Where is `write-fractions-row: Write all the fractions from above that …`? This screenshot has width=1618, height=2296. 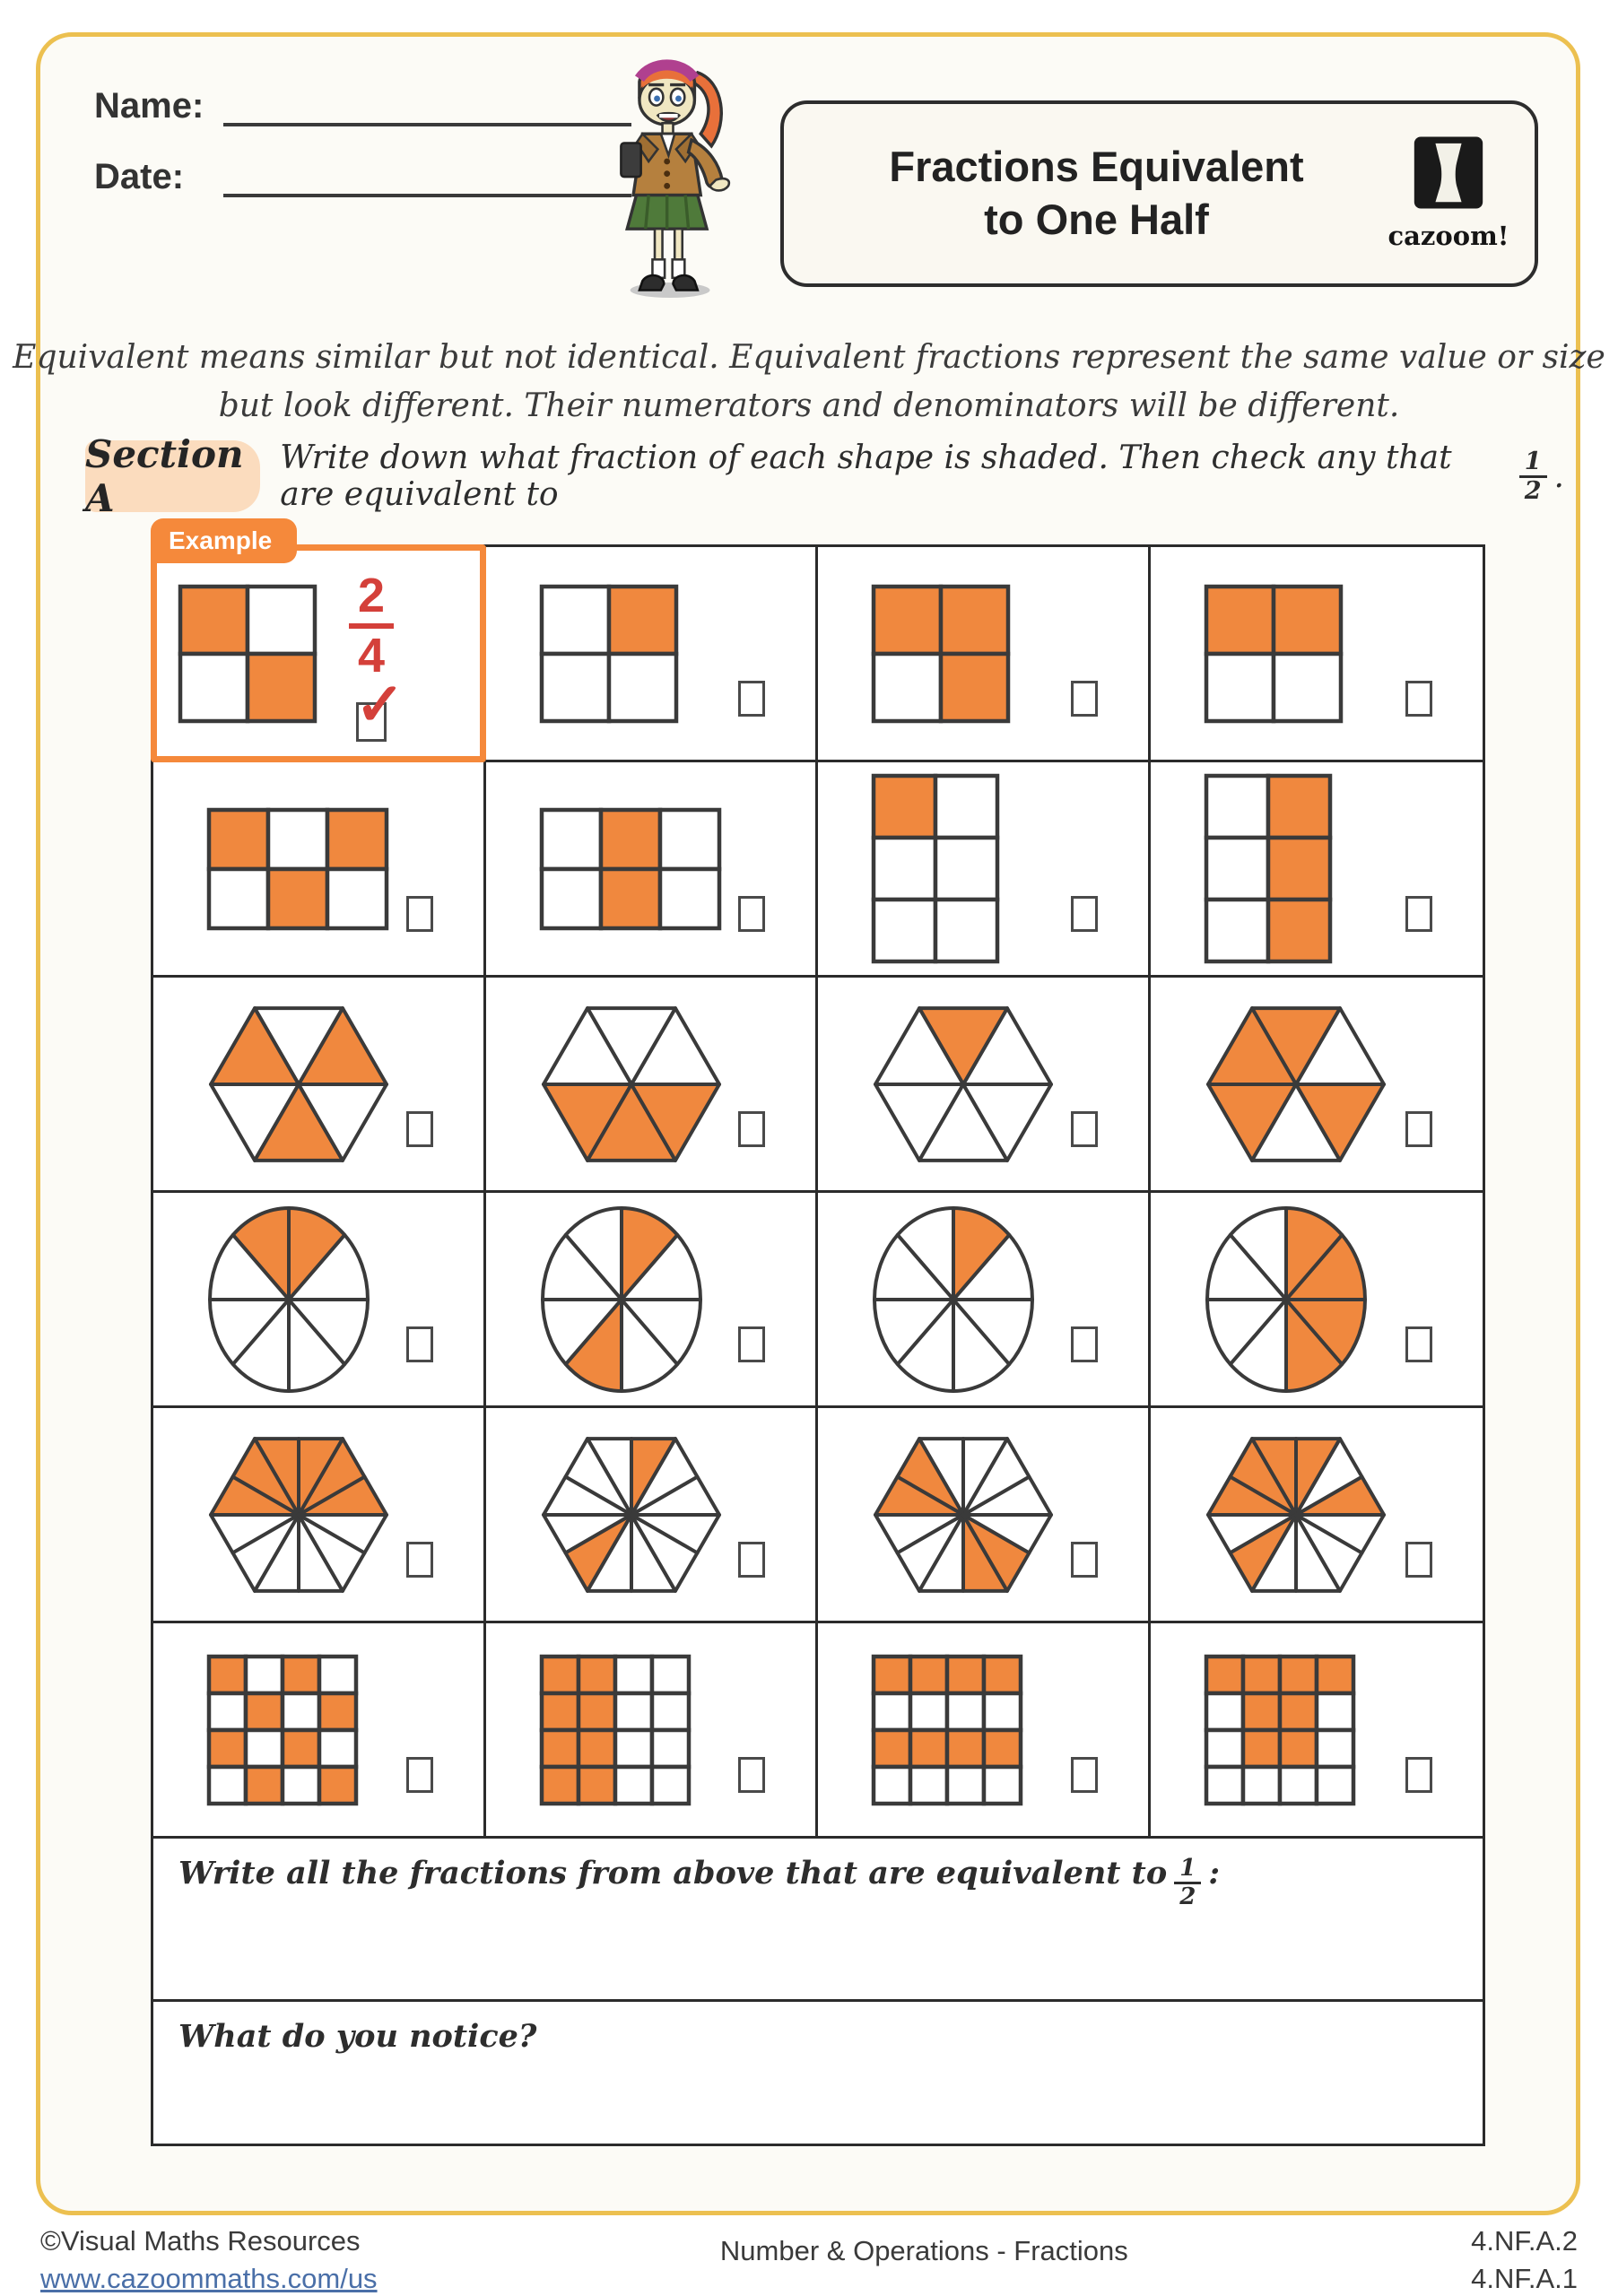
write-fractions-row: Write all the fractions from above that … is located at coordinates (818, 1920).